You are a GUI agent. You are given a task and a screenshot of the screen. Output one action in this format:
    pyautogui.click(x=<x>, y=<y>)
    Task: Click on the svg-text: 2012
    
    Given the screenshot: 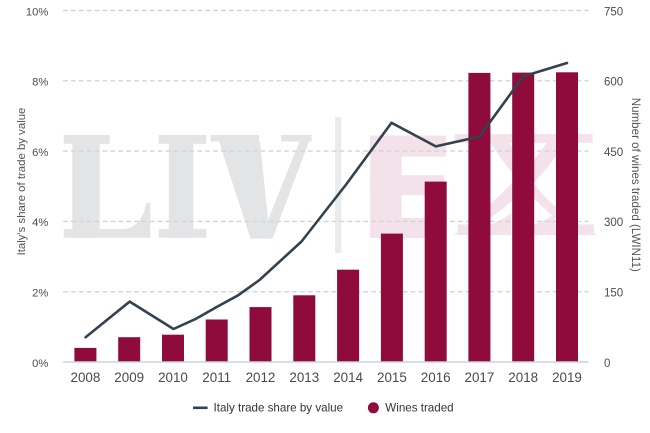 What is the action you would take?
    pyautogui.click(x=261, y=377)
    